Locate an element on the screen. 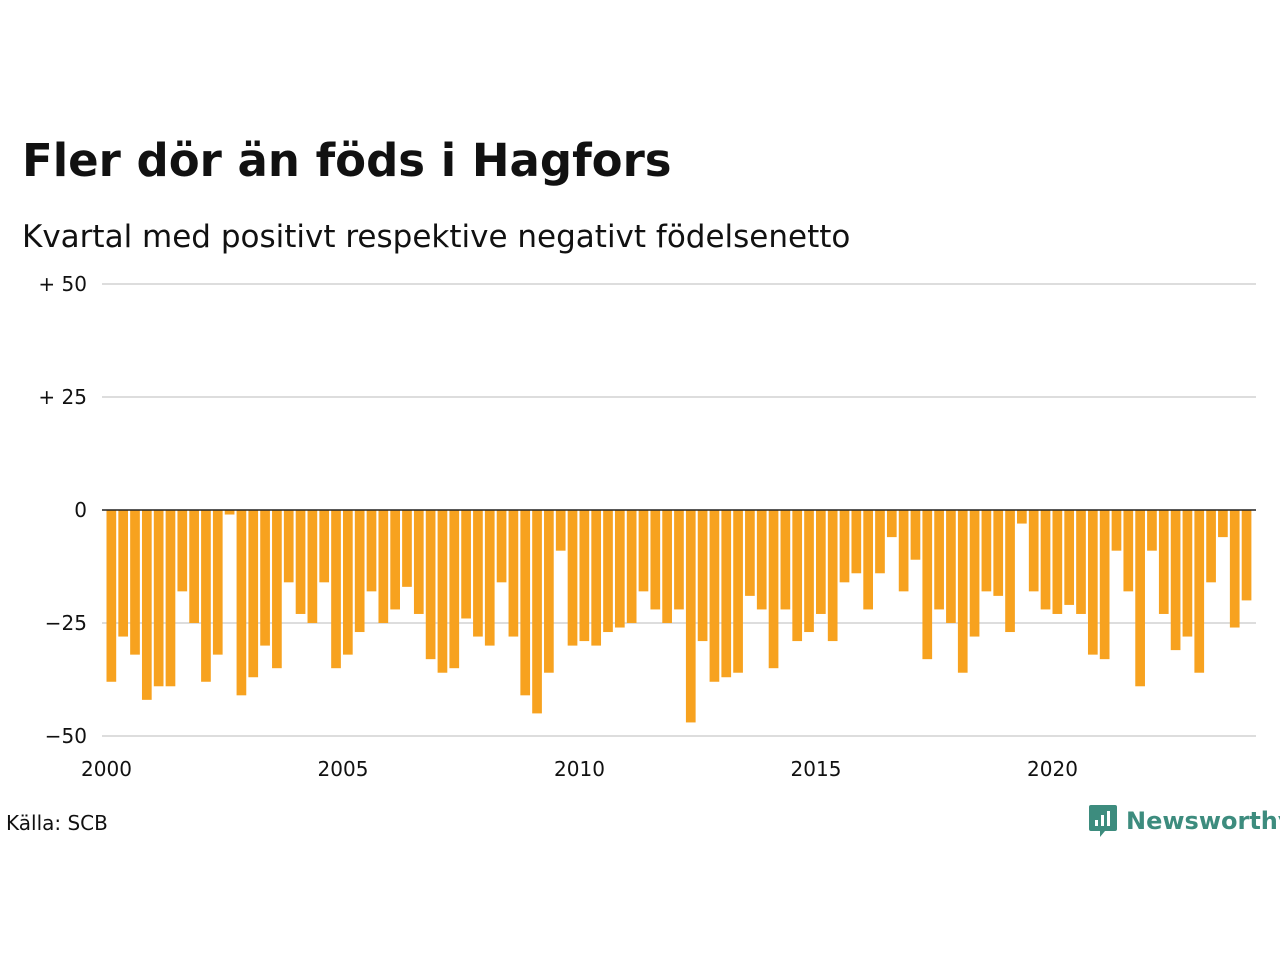 This screenshot has width=1280, height=960. x-tick-label: 2020 is located at coordinates (1052, 769).